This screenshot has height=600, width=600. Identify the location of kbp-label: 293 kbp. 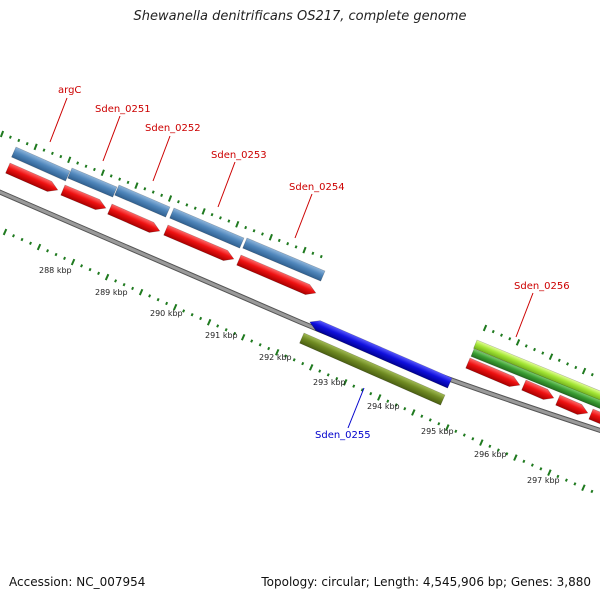
(329, 382).